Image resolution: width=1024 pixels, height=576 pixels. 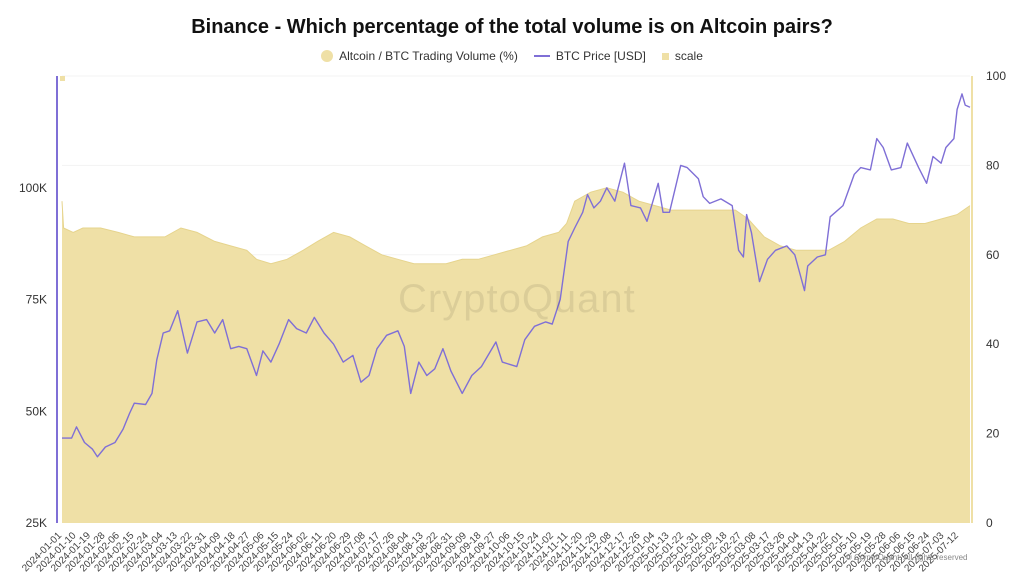 What do you see at coordinates (989, 523) in the screenshot?
I see `right-axis-tick-label: 0` at bounding box center [989, 523].